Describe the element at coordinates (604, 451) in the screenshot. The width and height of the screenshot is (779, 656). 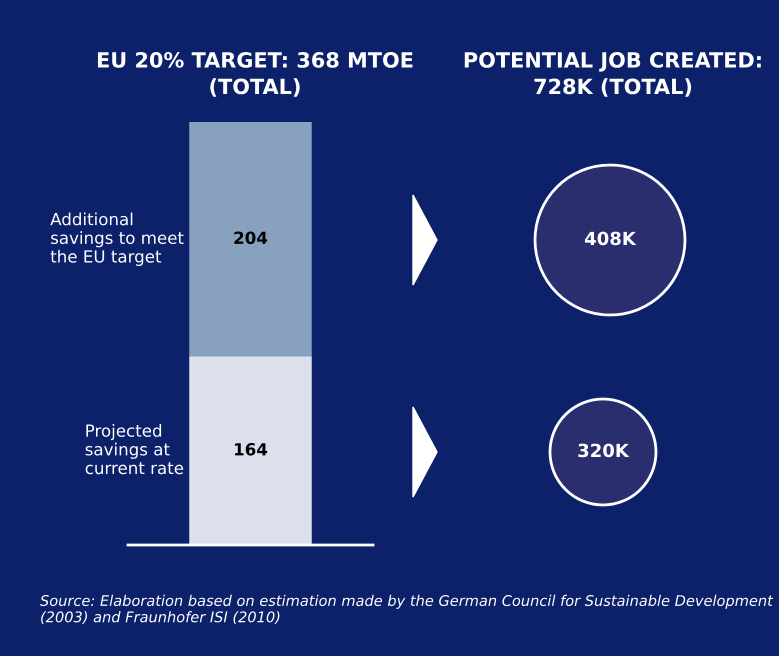
I see `text: 320K` at that location.